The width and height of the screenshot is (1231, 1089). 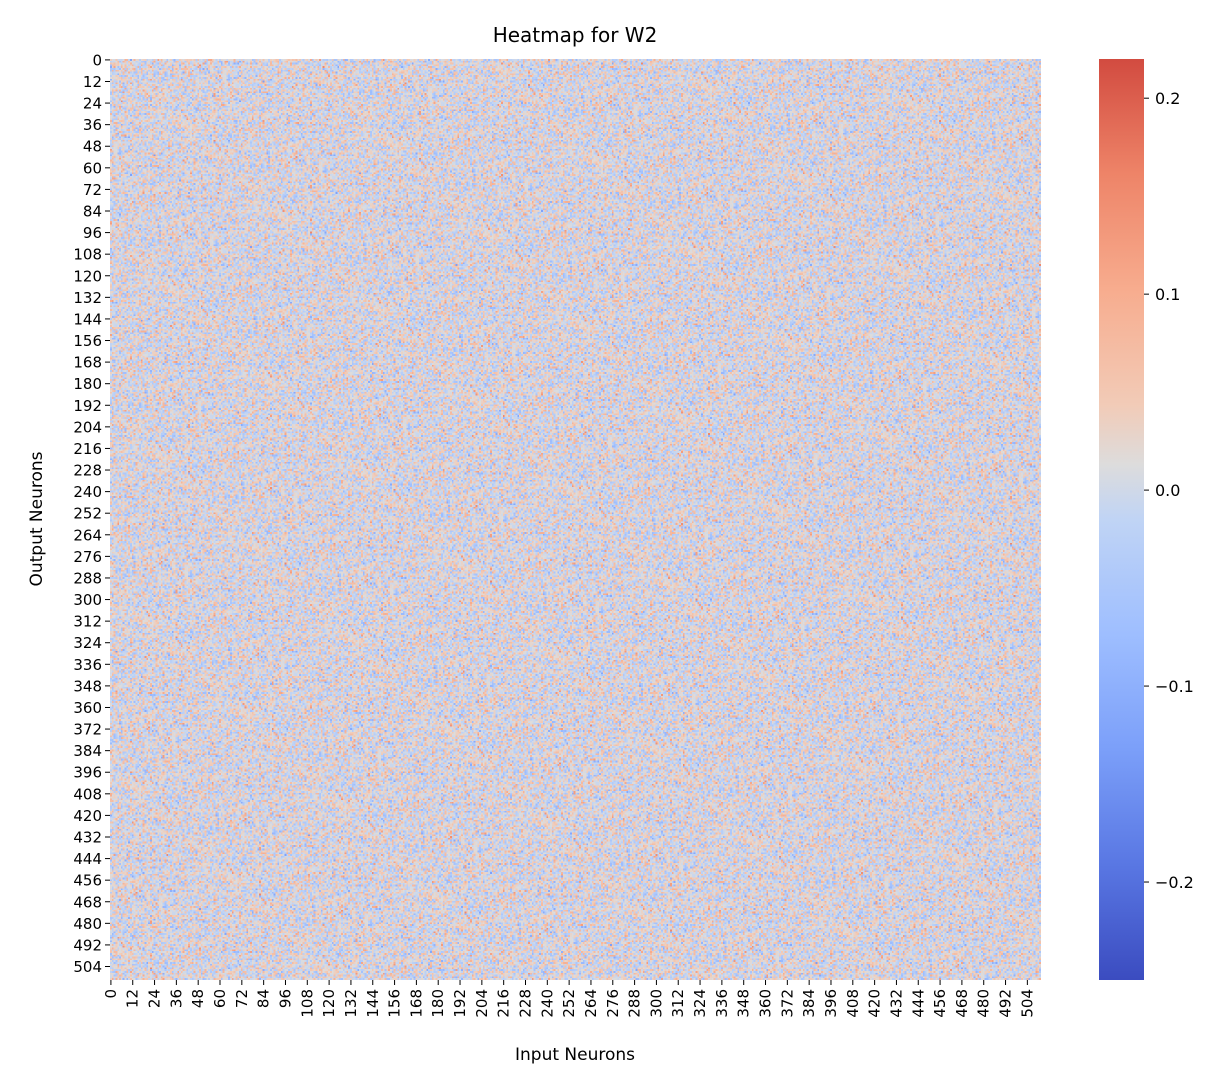 I want to click on y-tick-label: 12, so click(x=92, y=82).